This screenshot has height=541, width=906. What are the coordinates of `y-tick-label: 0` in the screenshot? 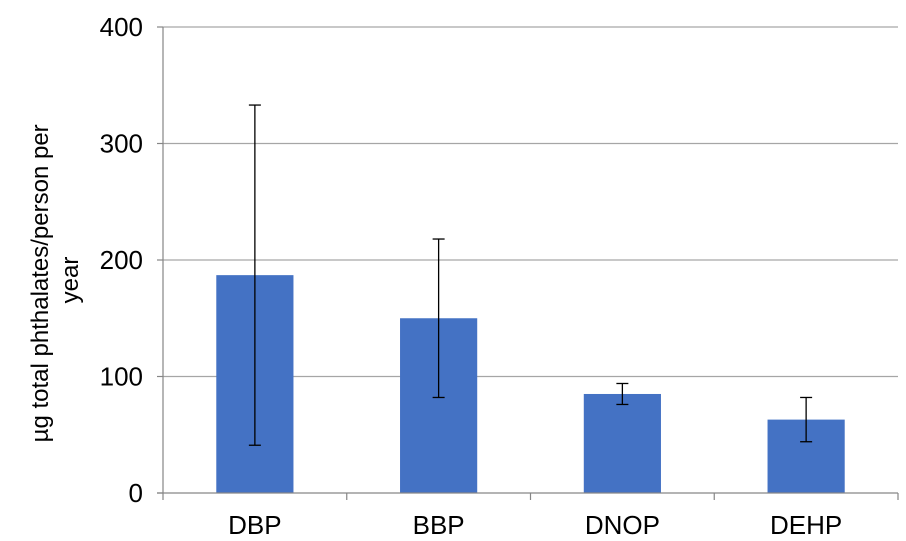 It's located at (136, 493).